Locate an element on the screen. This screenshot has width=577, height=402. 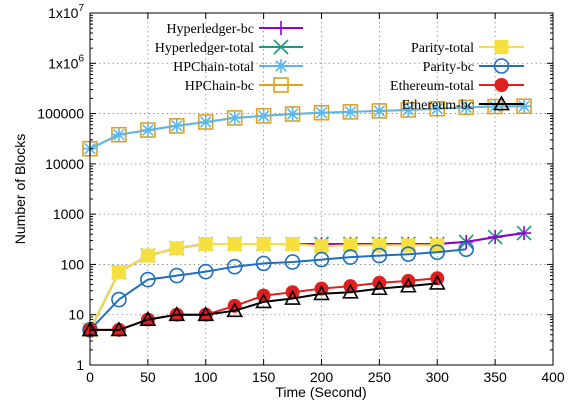
legend-marker-ethereum-bc is located at coordinates (501, 103).